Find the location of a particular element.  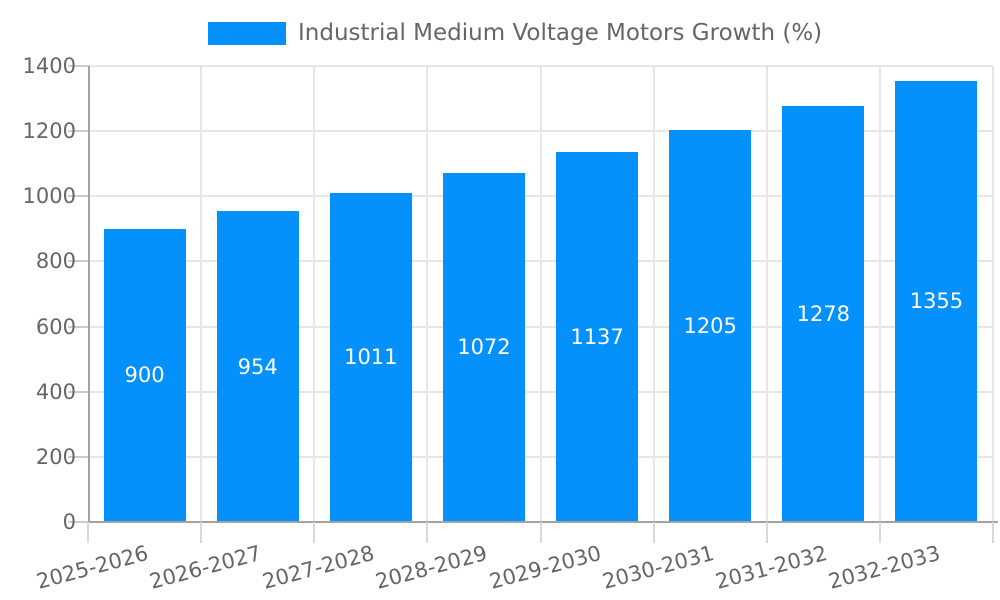

bar-value-label: 1278 is located at coordinates (823, 313).